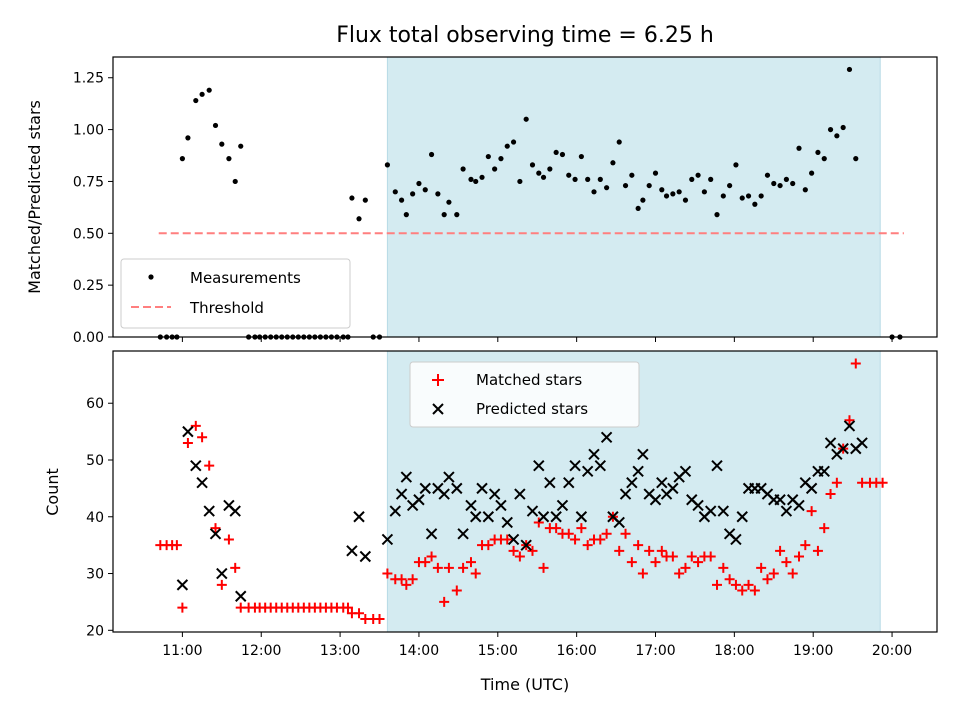 The image size is (960, 720). What do you see at coordinates (151, 277) in the screenshot?
I see `legend-measurements-marker` at bounding box center [151, 277].